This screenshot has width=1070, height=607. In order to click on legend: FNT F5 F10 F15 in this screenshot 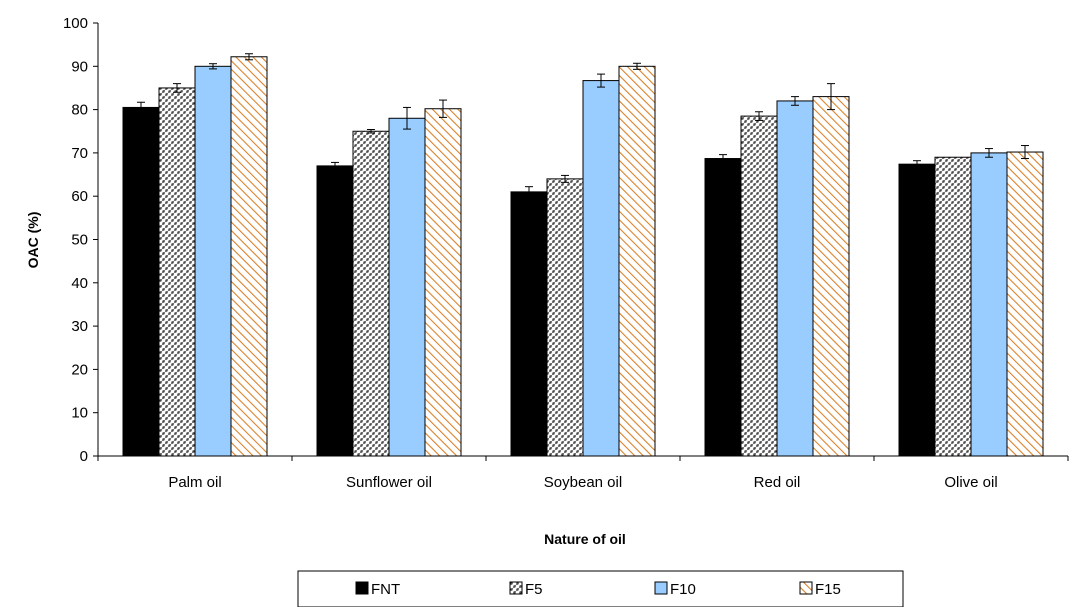, I will do `click(600, 588)`.